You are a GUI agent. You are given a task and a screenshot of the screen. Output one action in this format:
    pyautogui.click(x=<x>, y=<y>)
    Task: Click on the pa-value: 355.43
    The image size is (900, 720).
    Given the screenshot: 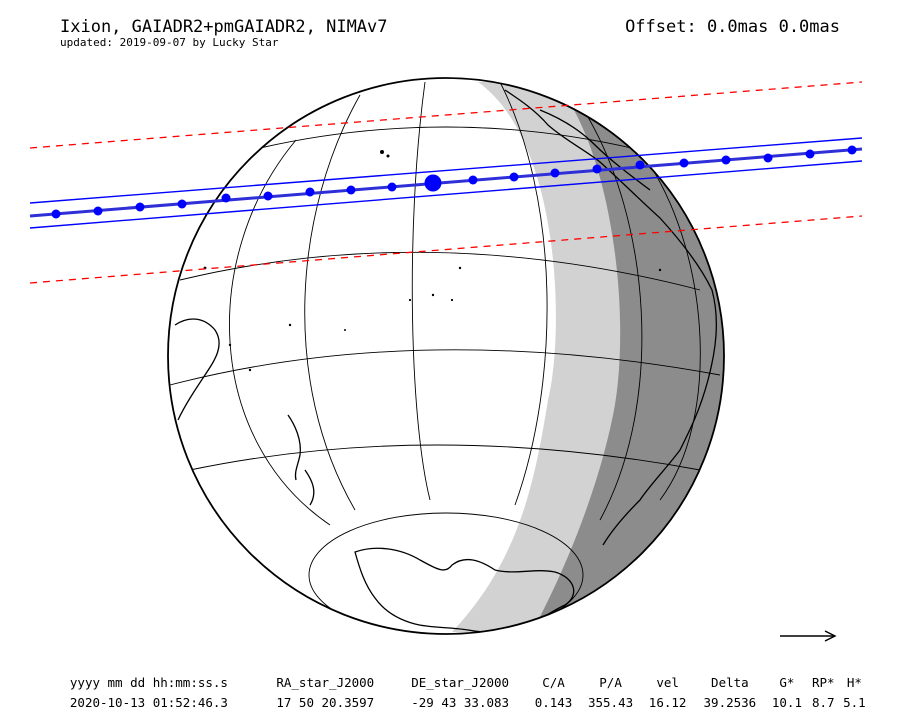 What is the action you would take?
    pyautogui.click(x=610, y=702)
    